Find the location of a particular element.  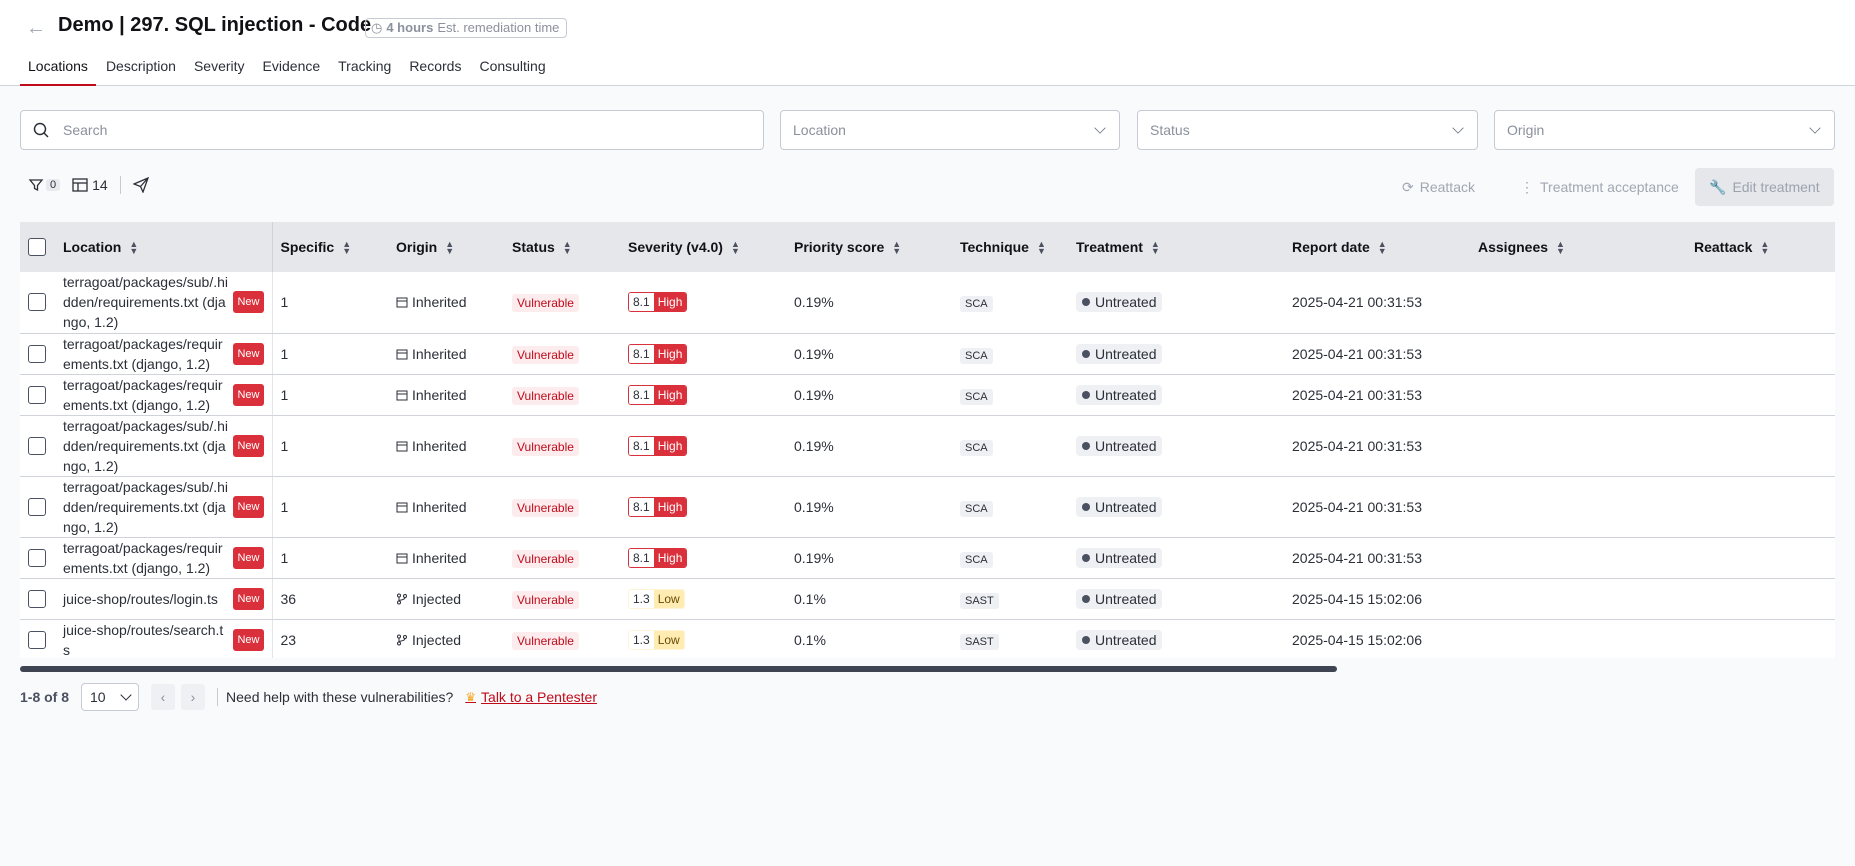

specific-cell: 36 is located at coordinates (330, 599).